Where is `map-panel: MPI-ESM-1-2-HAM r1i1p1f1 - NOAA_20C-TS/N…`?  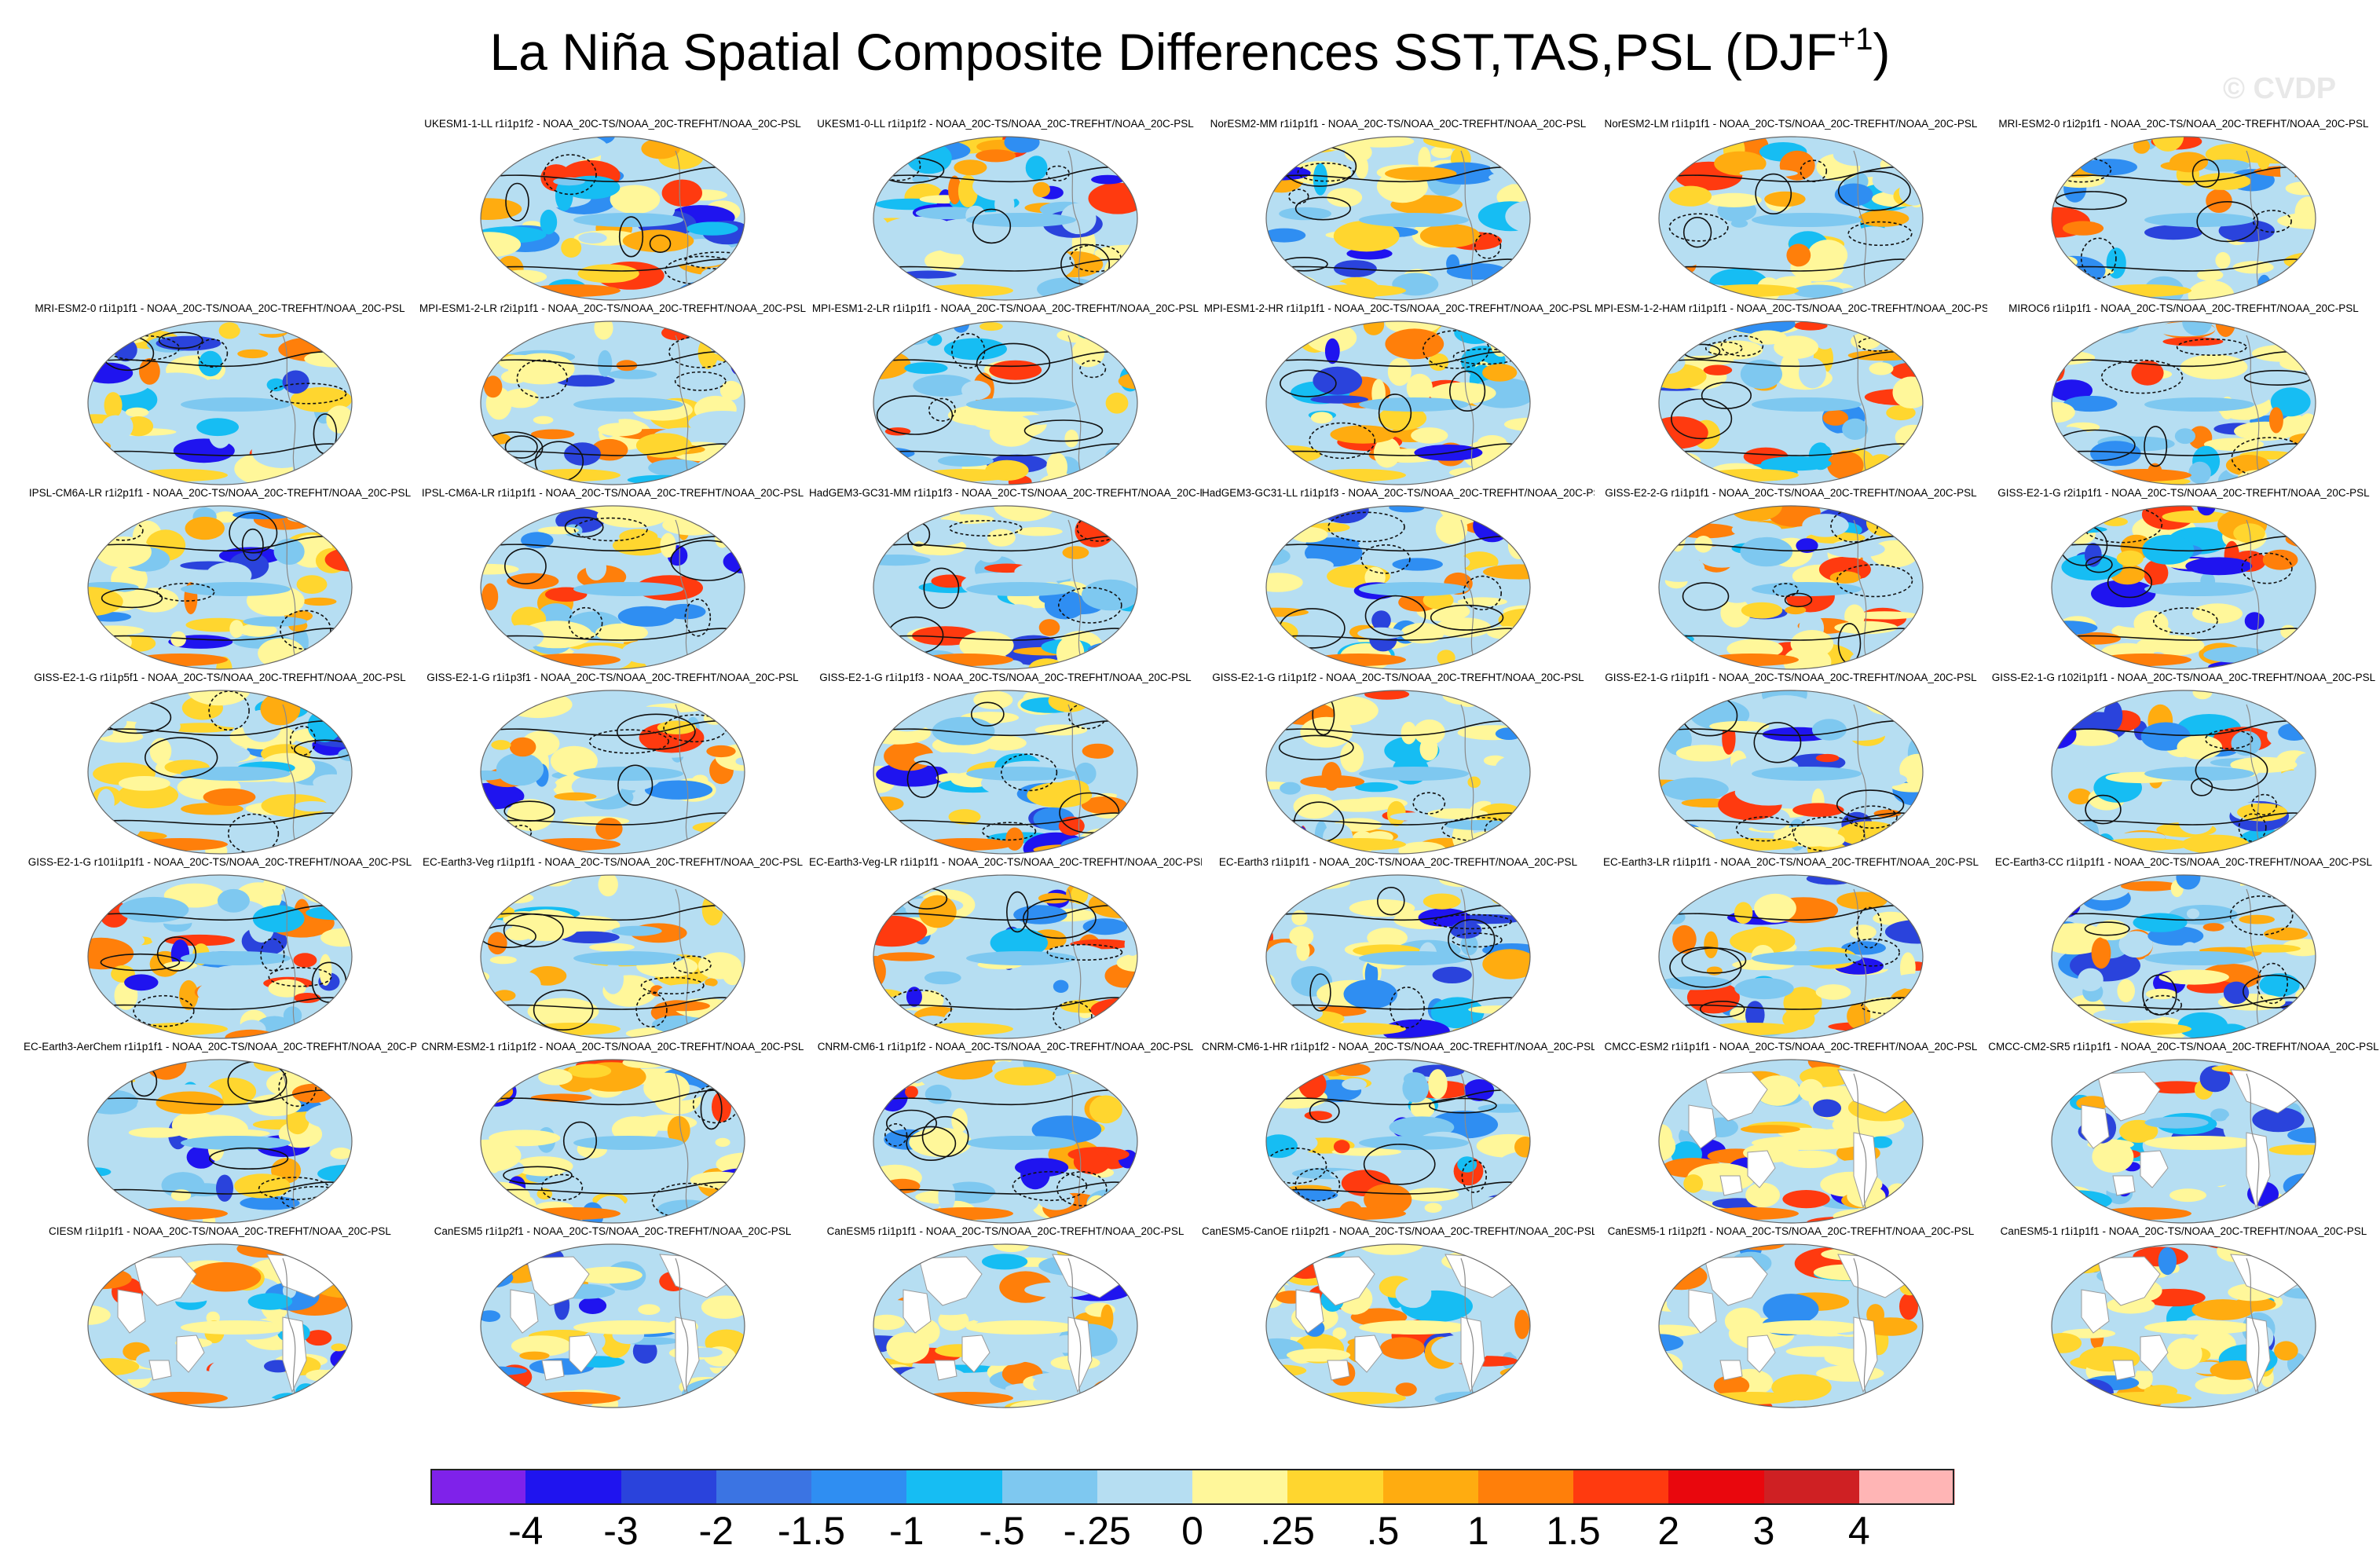 map-panel: MPI-ESM-1-2-HAM r1i1p1f1 - NOAA_20C-TS/N… is located at coordinates (1791, 395).